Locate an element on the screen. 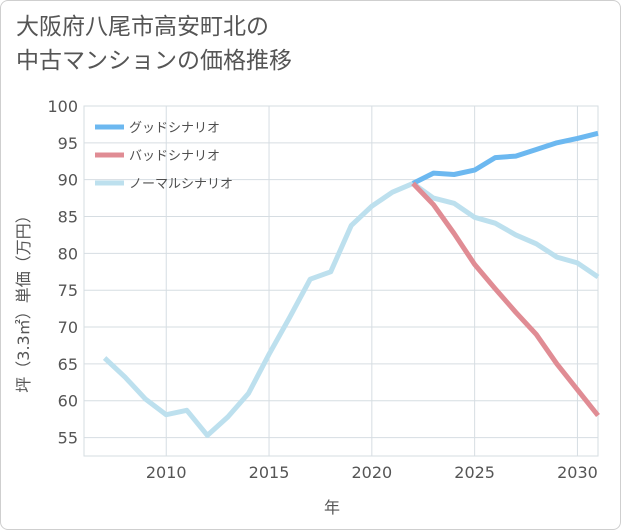 The width and height of the screenshot is (621, 530). y-tick-label: 60 is located at coordinates (68, 401).